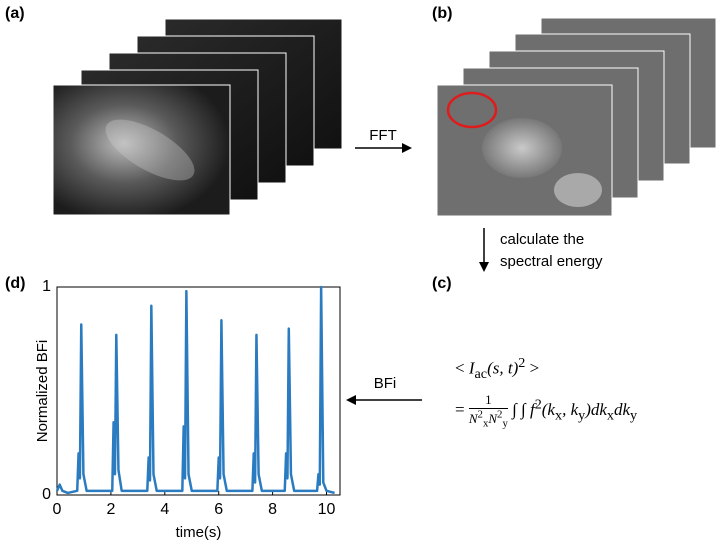  Describe the element at coordinates (57, 509) in the screenshot. I see `x-tick-label: 0` at that location.